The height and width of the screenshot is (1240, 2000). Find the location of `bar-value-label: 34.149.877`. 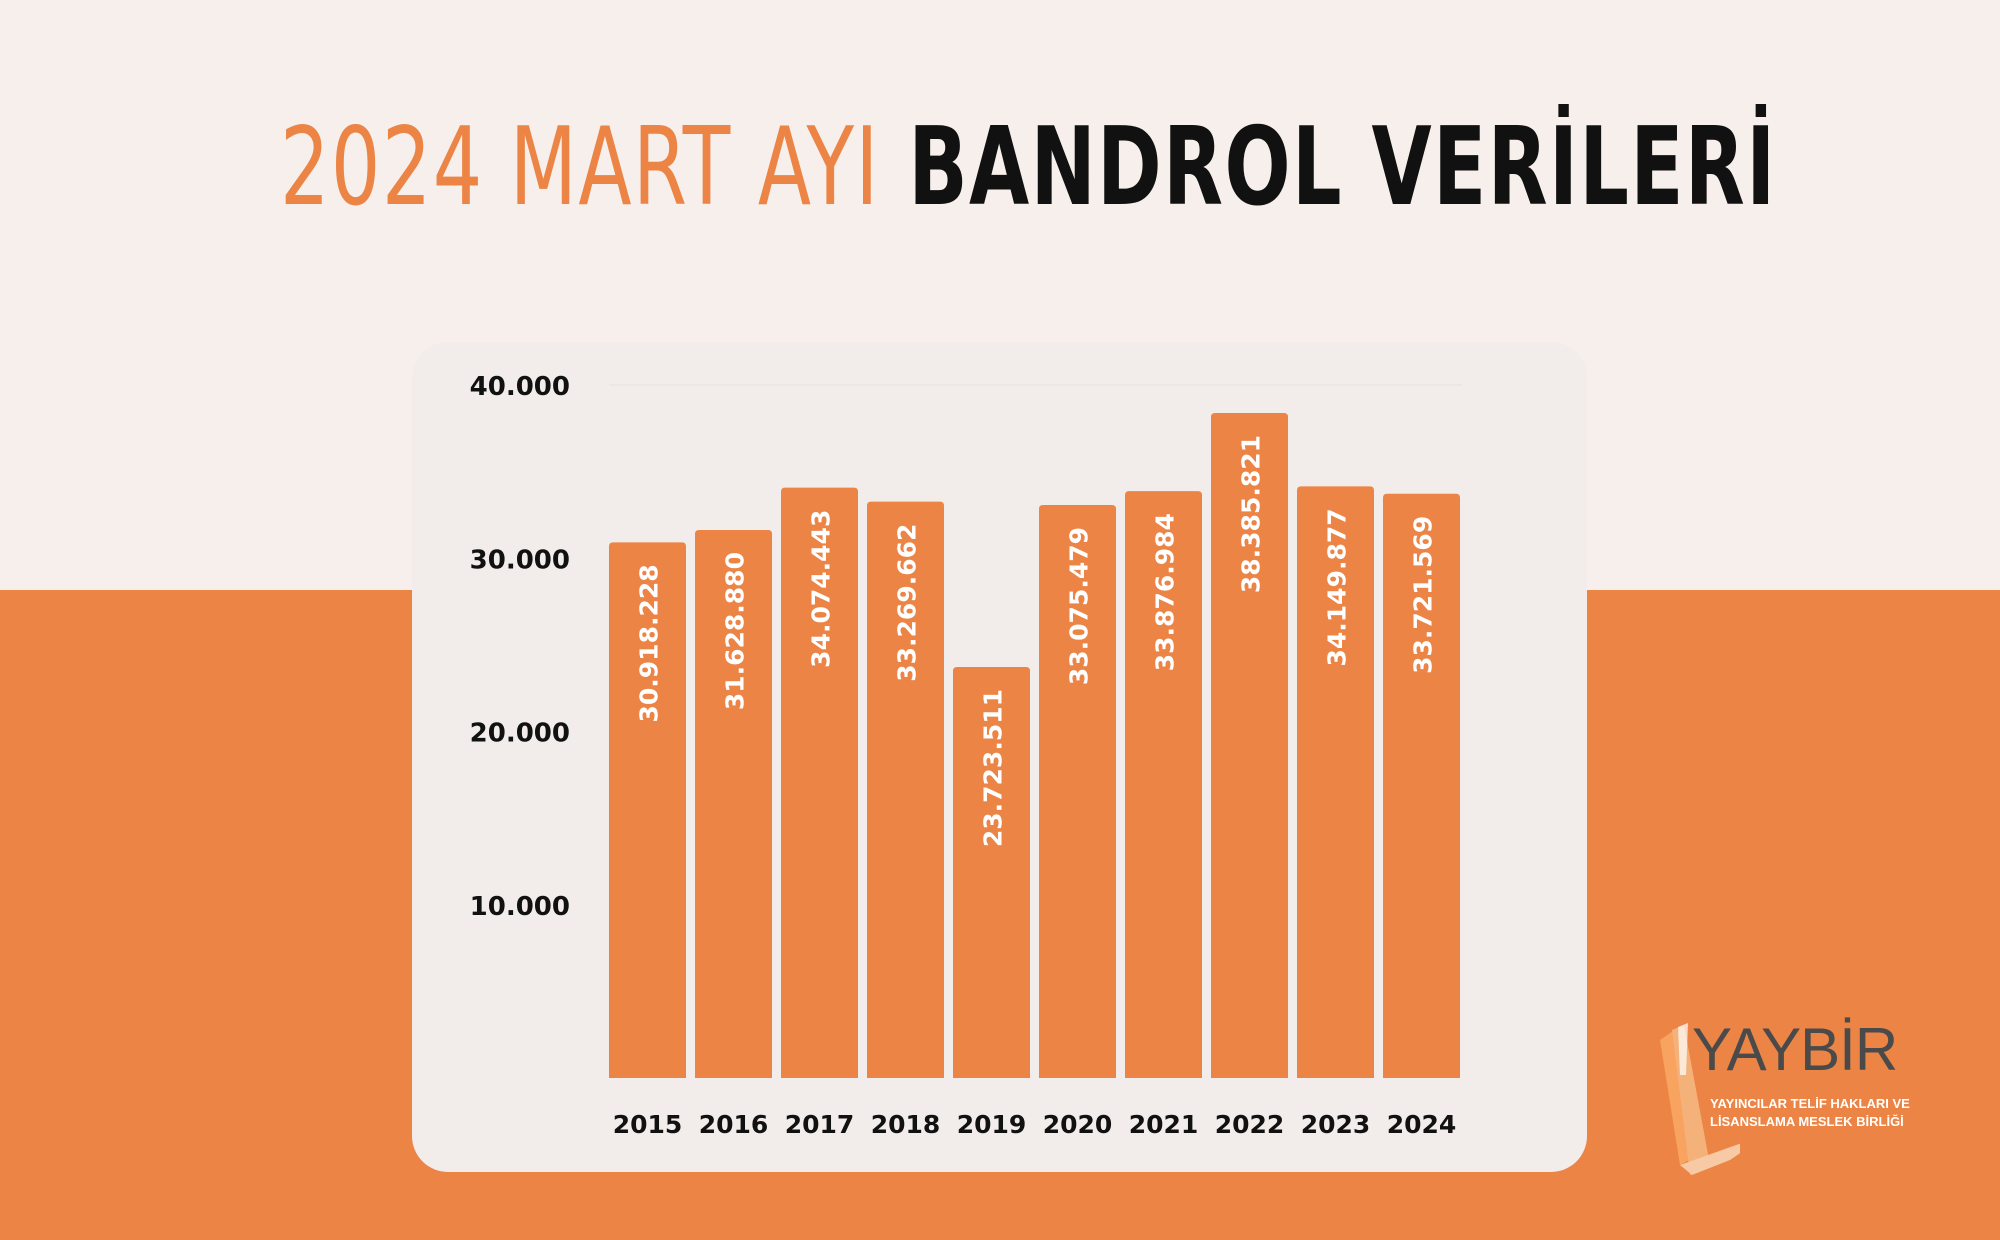

bar-value-label: 34.149.877 is located at coordinates (1337, 587).